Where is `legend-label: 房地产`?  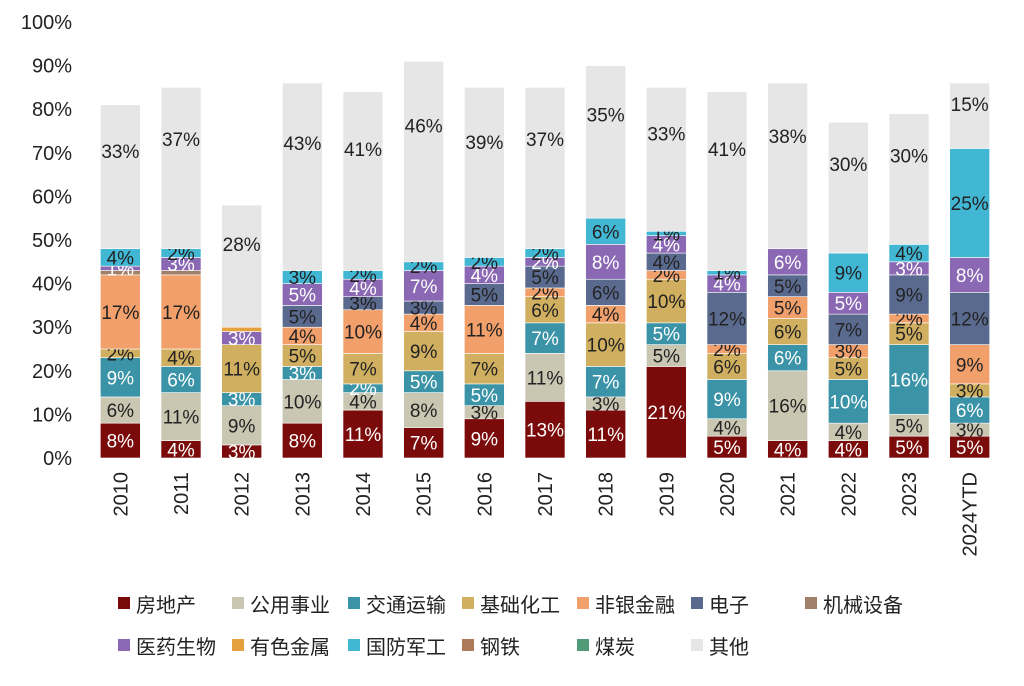
legend-label: 房地产 is located at coordinates (166, 605).